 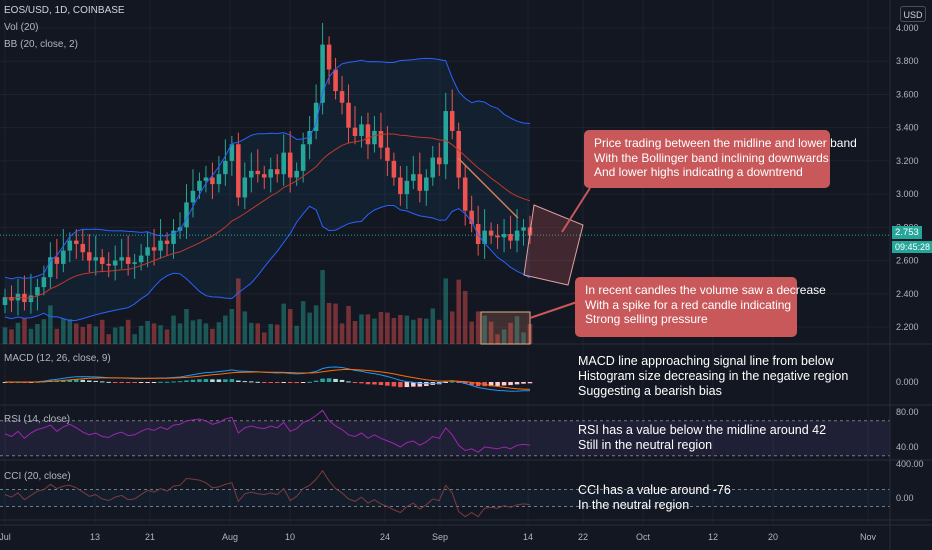 What do you see at coordinates (907, 161) in the screenshot?
I see `price-tick-label: 3.200` at bounding box center [907, 161].